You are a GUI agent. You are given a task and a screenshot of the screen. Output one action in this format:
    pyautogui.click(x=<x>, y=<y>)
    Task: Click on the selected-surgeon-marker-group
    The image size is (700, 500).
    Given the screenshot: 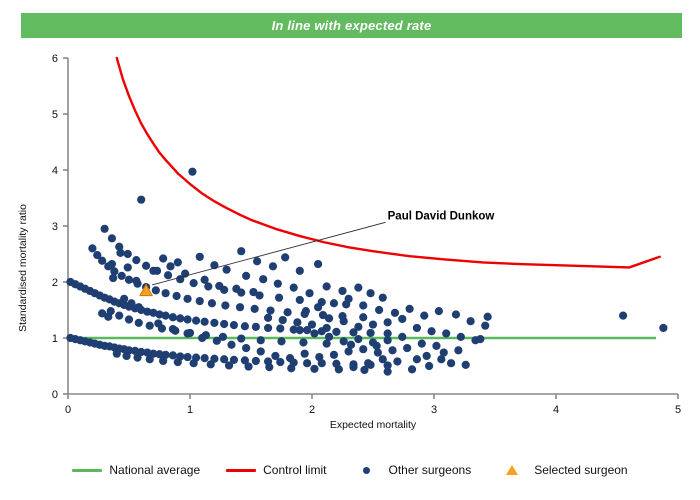 What is the action you would take?
    pyautogui.click(x=146, y=290)
    